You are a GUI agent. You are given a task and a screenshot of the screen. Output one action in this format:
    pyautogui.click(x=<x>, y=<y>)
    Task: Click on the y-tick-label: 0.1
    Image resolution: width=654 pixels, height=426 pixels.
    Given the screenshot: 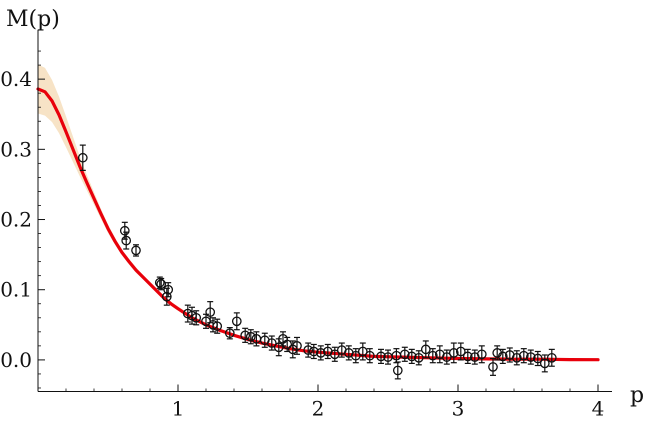 What is the action you would take?
    pyautogui.click(x=16, y=290)
    